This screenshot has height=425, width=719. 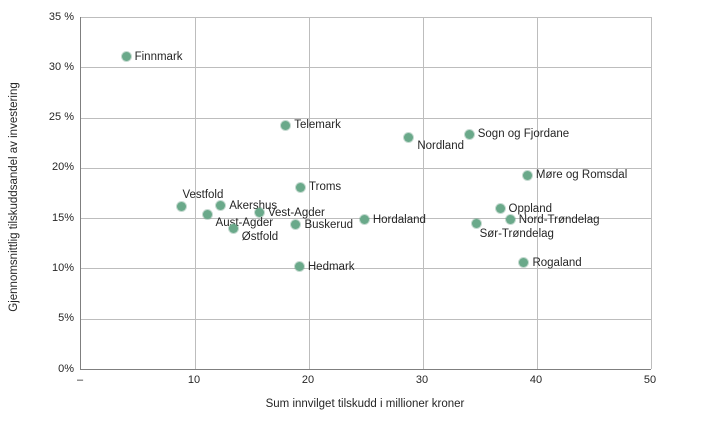 I want to click on data-point-label: Oppland, so click(x=530, y=208).